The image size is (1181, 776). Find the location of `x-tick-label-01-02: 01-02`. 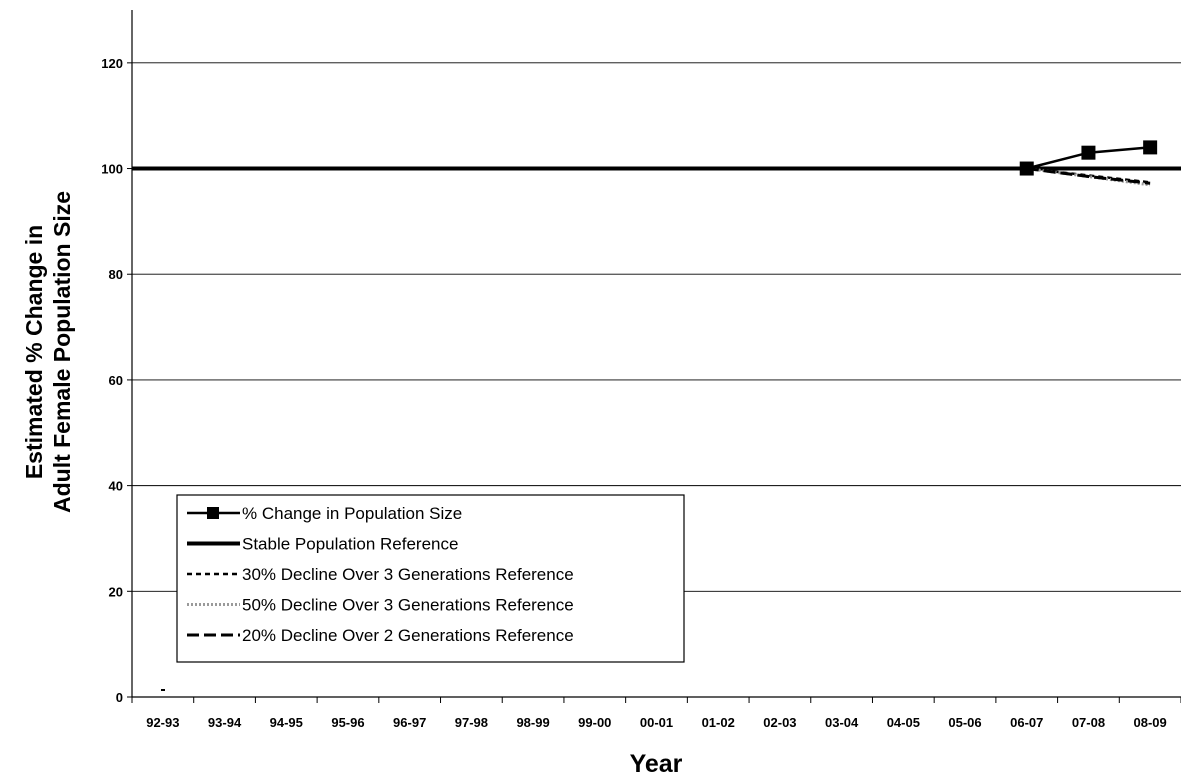

x-tick-label-01-02: 01-02 is located at coordinates (718, 722).